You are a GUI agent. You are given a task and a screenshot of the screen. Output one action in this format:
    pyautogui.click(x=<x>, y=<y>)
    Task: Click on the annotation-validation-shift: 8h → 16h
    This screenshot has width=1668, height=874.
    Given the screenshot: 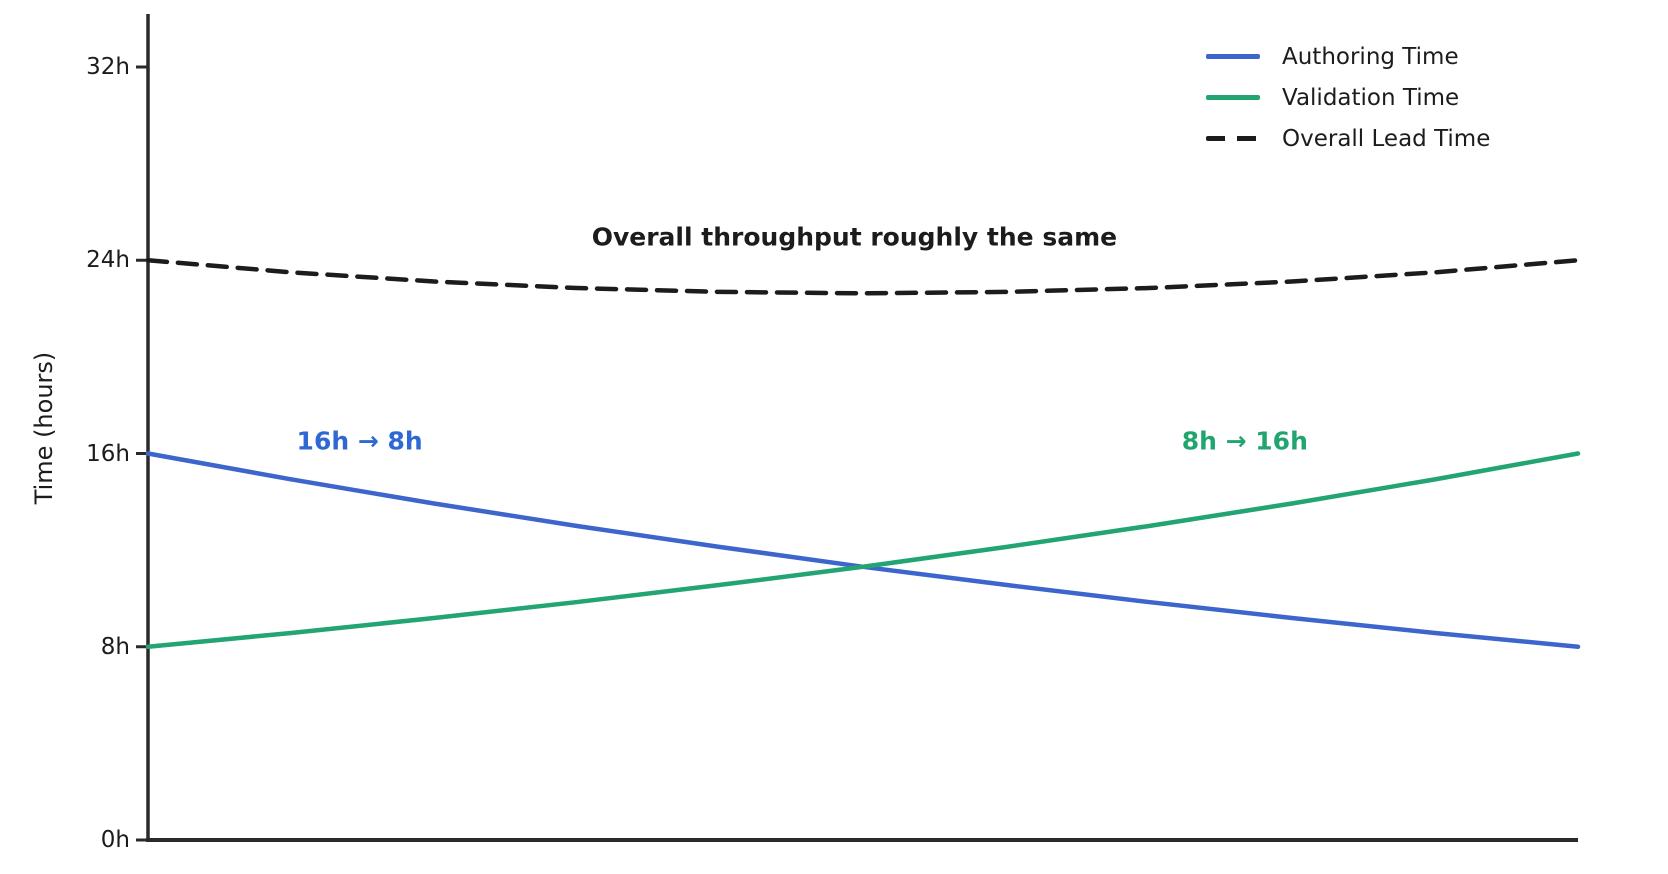 What is the action you would take?
    pyautogui.click(x=1244, y=441)
    